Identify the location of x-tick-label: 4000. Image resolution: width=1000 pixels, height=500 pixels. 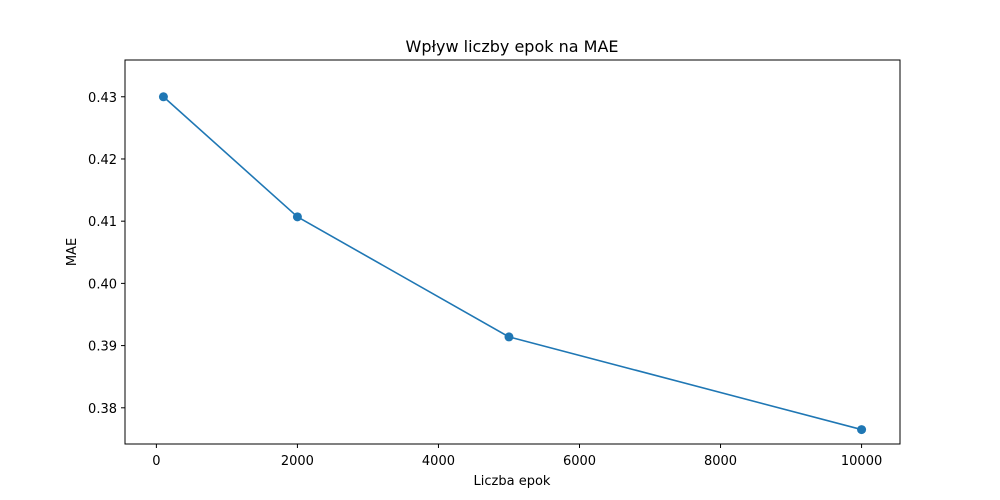
(438, 461).